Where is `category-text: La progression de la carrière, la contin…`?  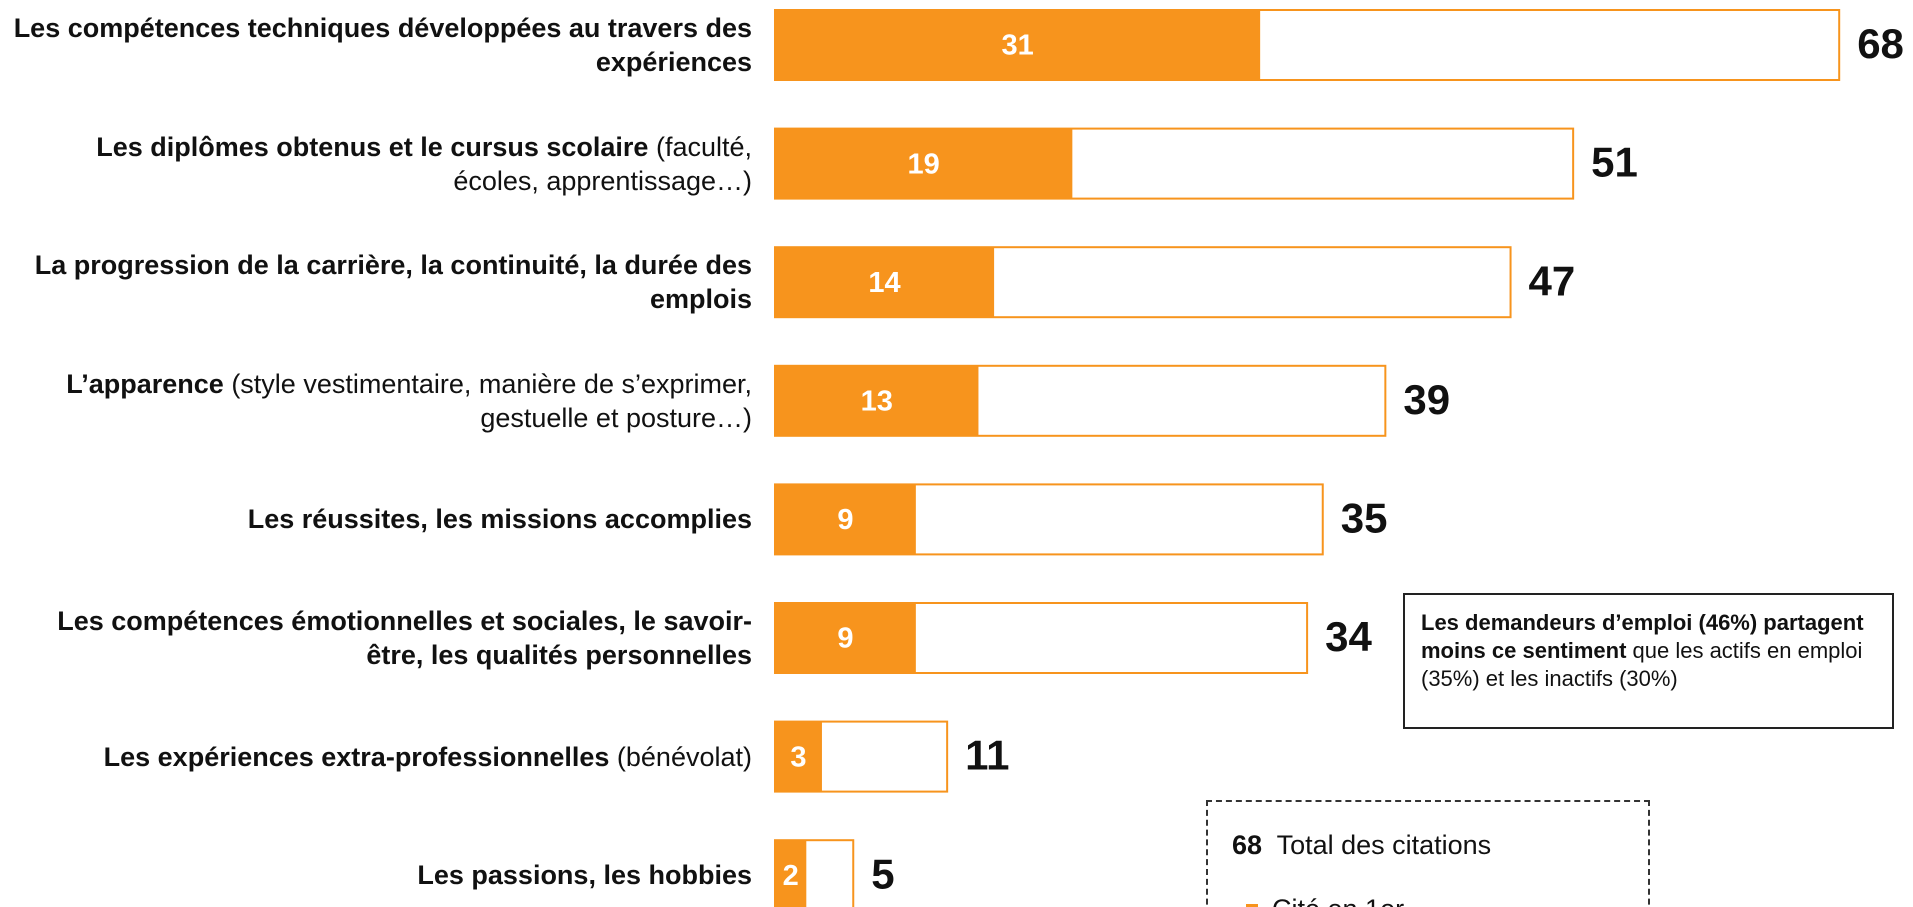
category-text: La progression de la carrière, la contin… is located at coordinates (381, 282).